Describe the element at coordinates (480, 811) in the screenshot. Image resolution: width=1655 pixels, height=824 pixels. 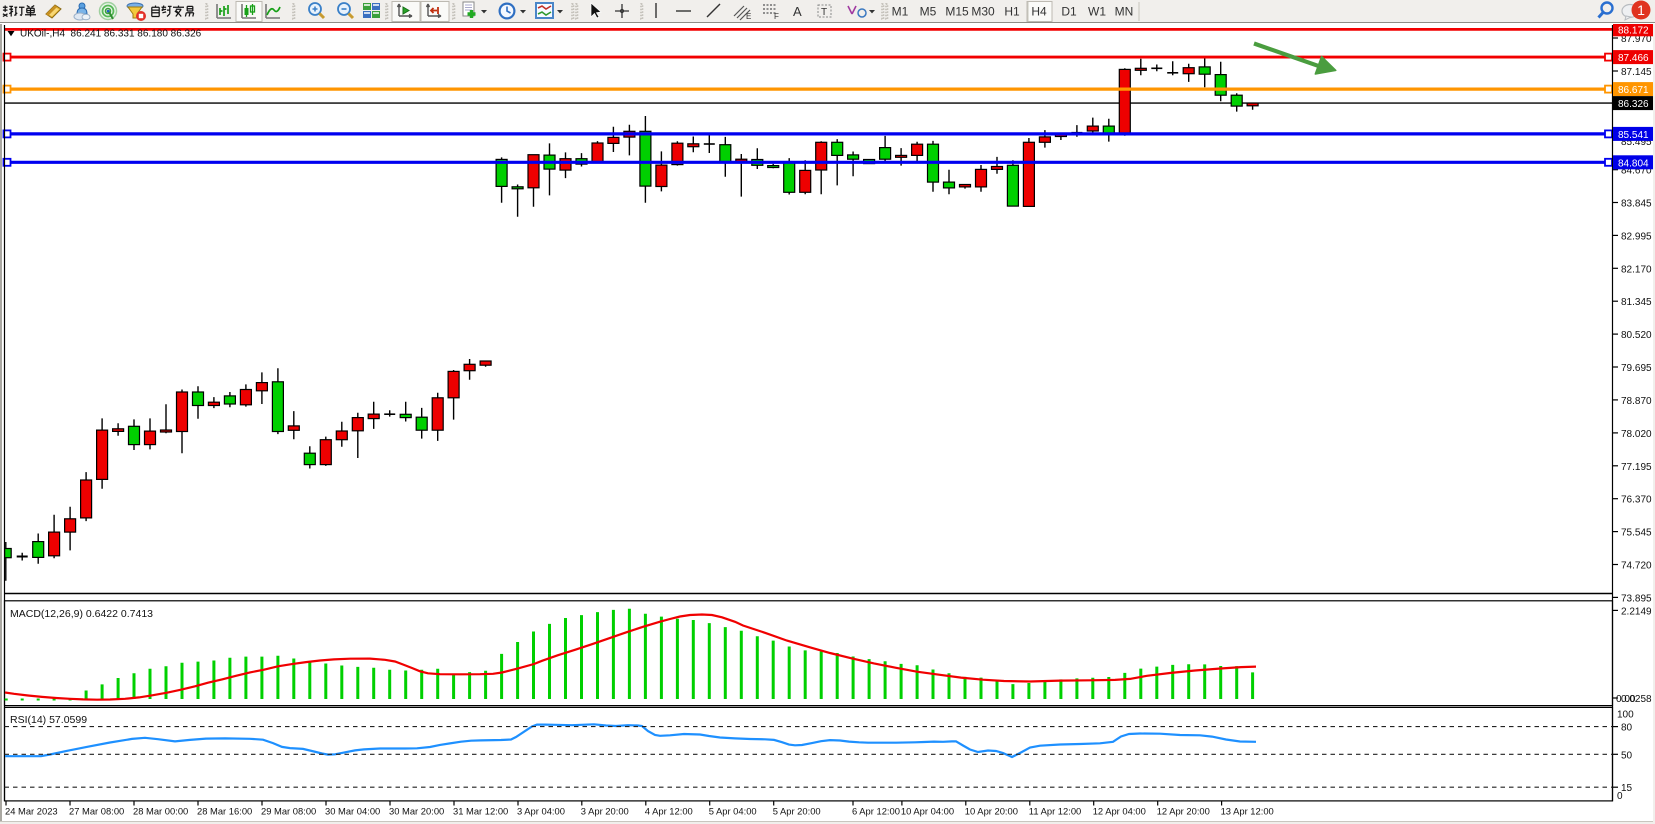
I see `svg-text: 31 Mar 12:00` at that location.